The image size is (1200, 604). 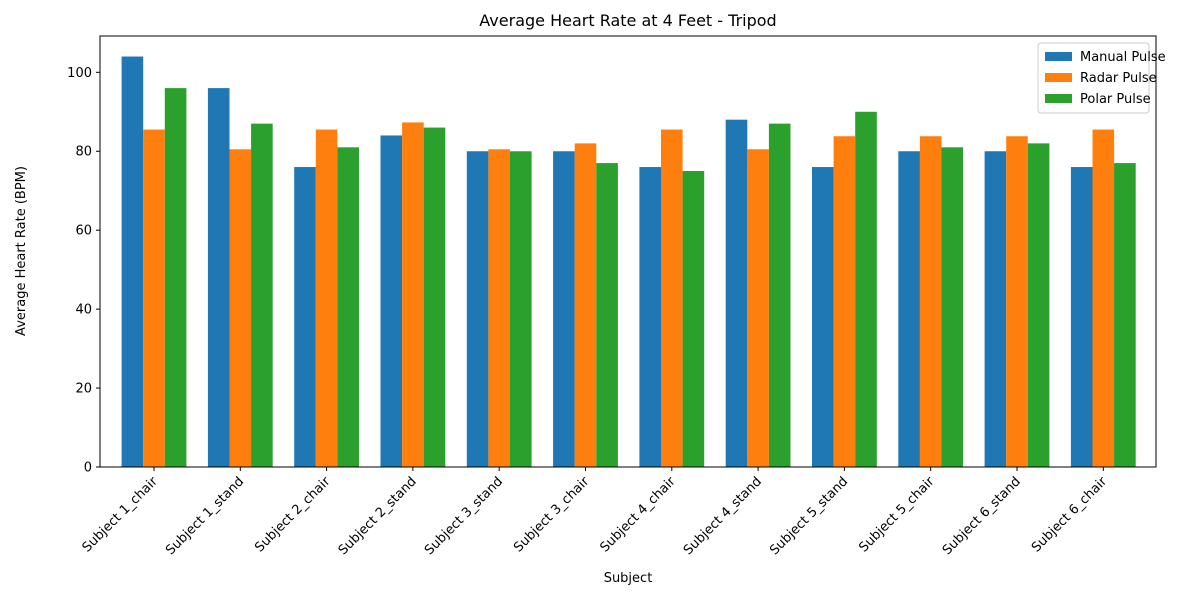 I want to click on legend-label: Radar Pulse, so click(x=1118, y=78).